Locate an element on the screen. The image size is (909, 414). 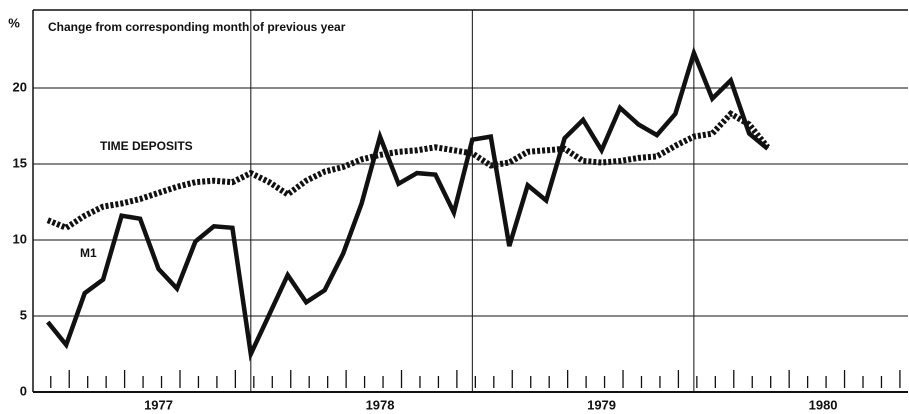
y-tick-label: 20 is located at coordinates (20, 86).